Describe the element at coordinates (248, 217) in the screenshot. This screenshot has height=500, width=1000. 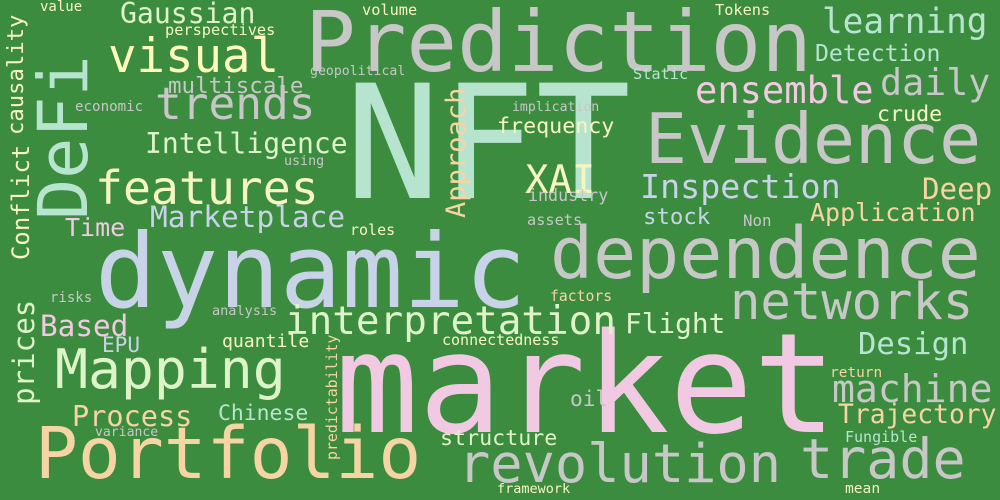
I see `word-marketplace: Marketplace` at that location.